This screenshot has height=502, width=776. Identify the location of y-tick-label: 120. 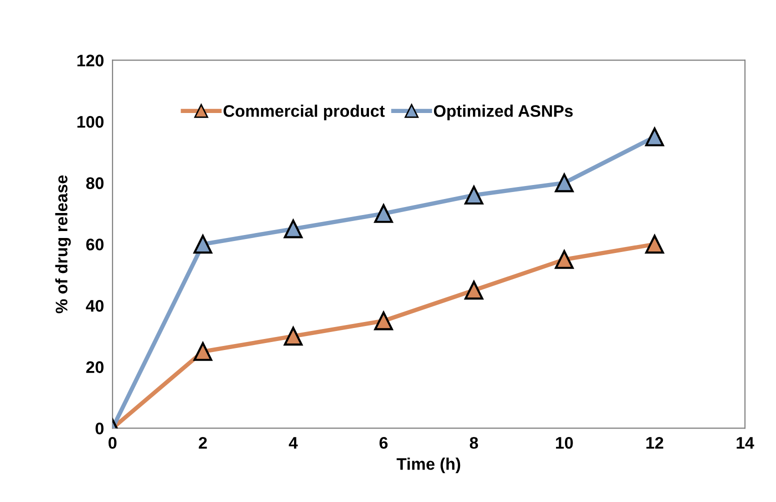
(90, 60).